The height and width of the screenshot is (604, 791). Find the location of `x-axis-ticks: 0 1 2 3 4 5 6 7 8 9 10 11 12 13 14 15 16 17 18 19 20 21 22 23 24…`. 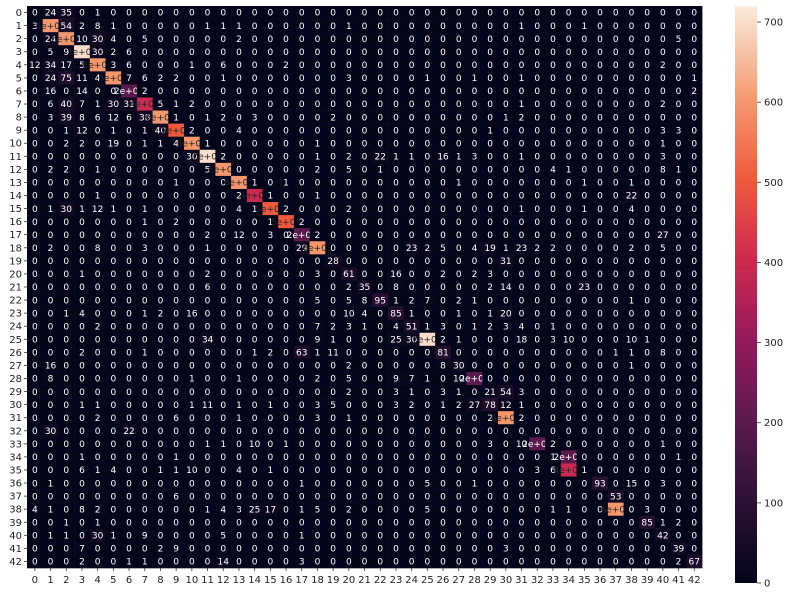

x-axis-ticks: 0 1 2 3 4 5 6 7 8 9 10 11 12 13 14 15 16 17 18 19 20 21 22 23 24… is located at coordinates (366, 577).